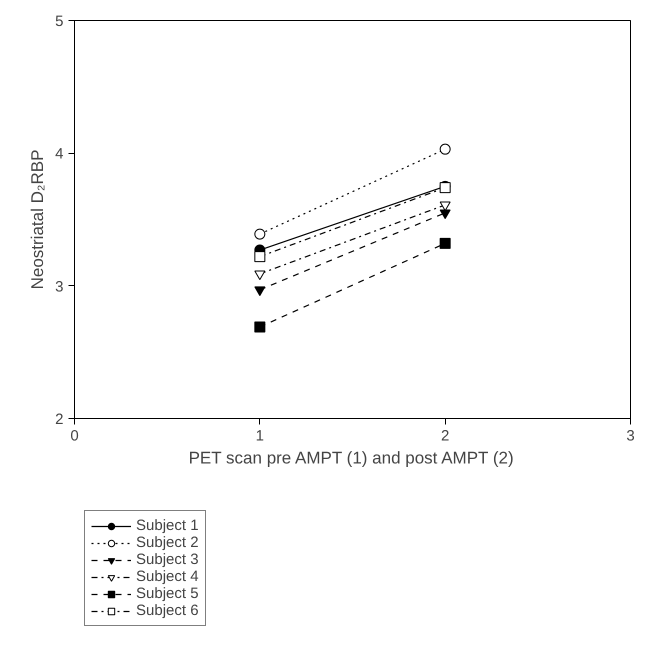  What do you see at coordinates (260, 436) in the screenshot?
I see `x-tick-label: 1` at bounding box center [260, 436].